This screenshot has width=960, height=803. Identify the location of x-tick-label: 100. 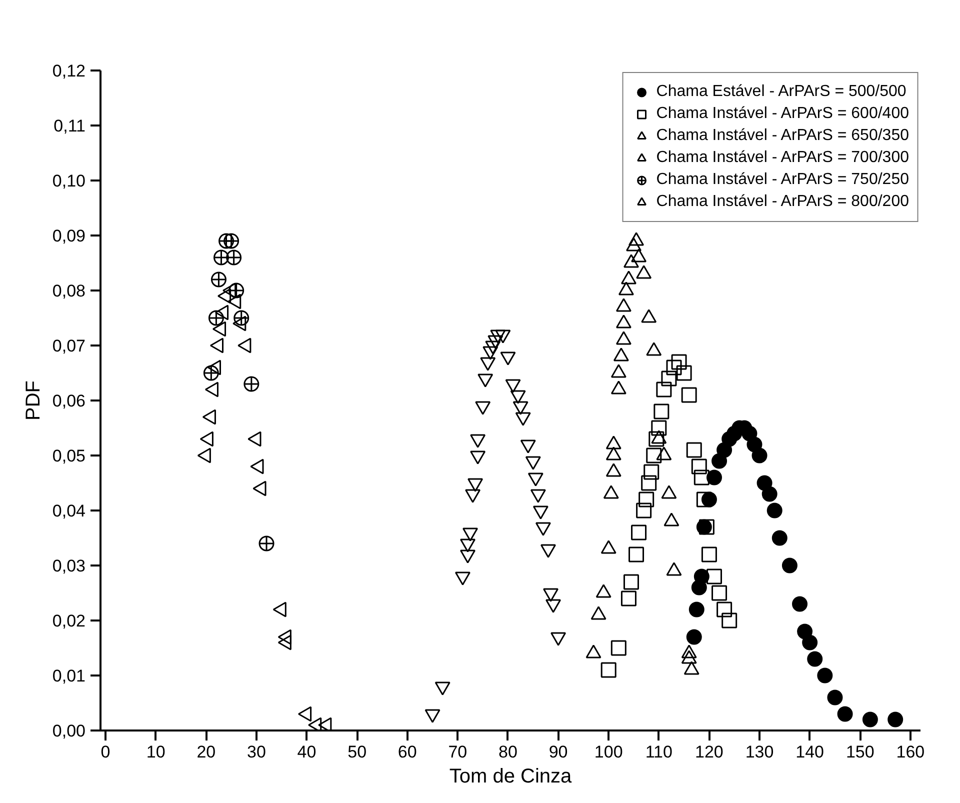
(608, 752).